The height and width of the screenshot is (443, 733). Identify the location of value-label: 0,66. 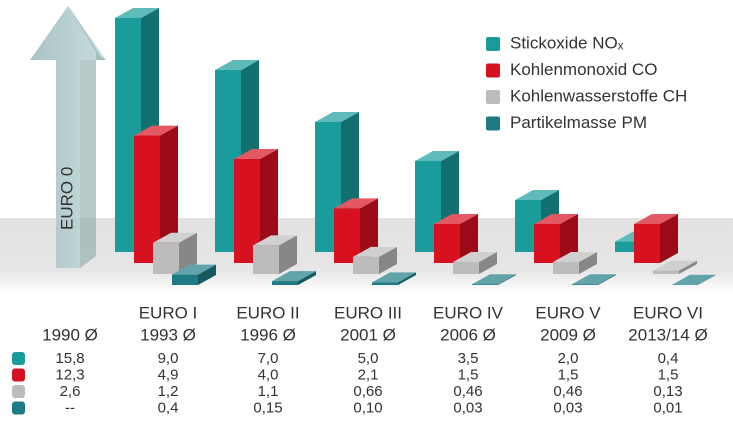
(367, 391).